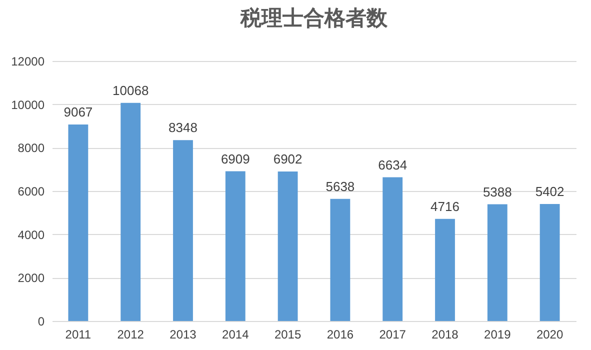  What do you see at coordinates (28, 61) in the screenshot?
I see `y-tick-label: 12000` at bounding box center [28, 61].